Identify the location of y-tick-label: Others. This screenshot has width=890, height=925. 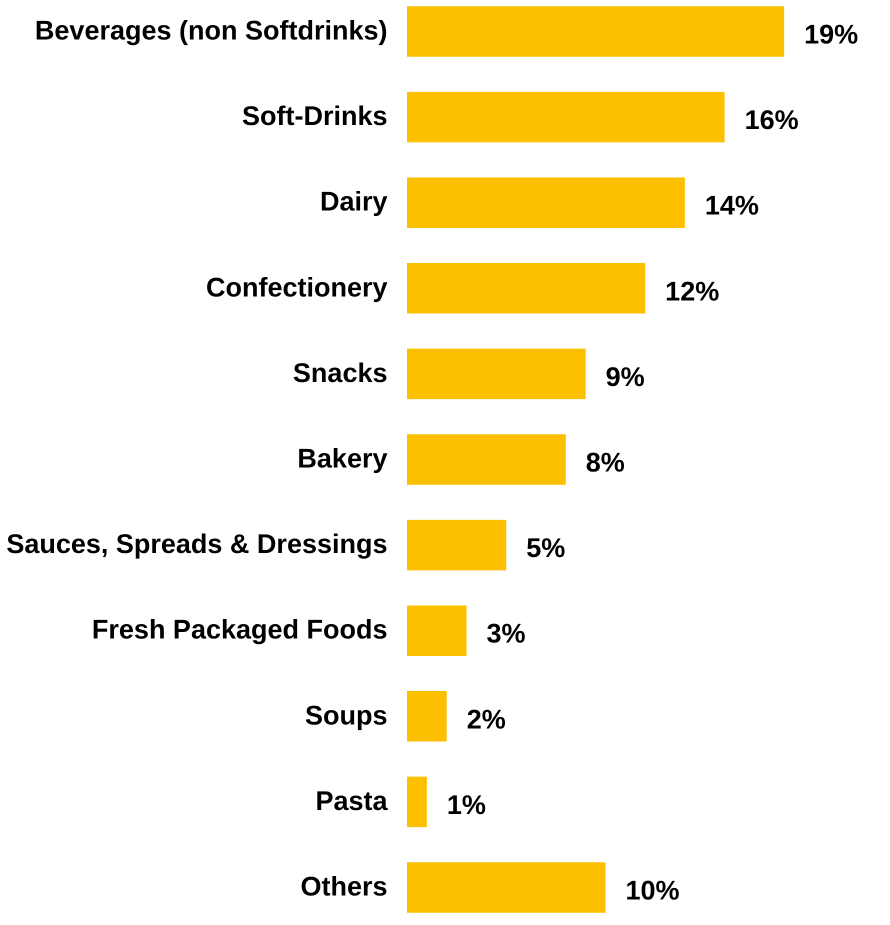
(344, 886).